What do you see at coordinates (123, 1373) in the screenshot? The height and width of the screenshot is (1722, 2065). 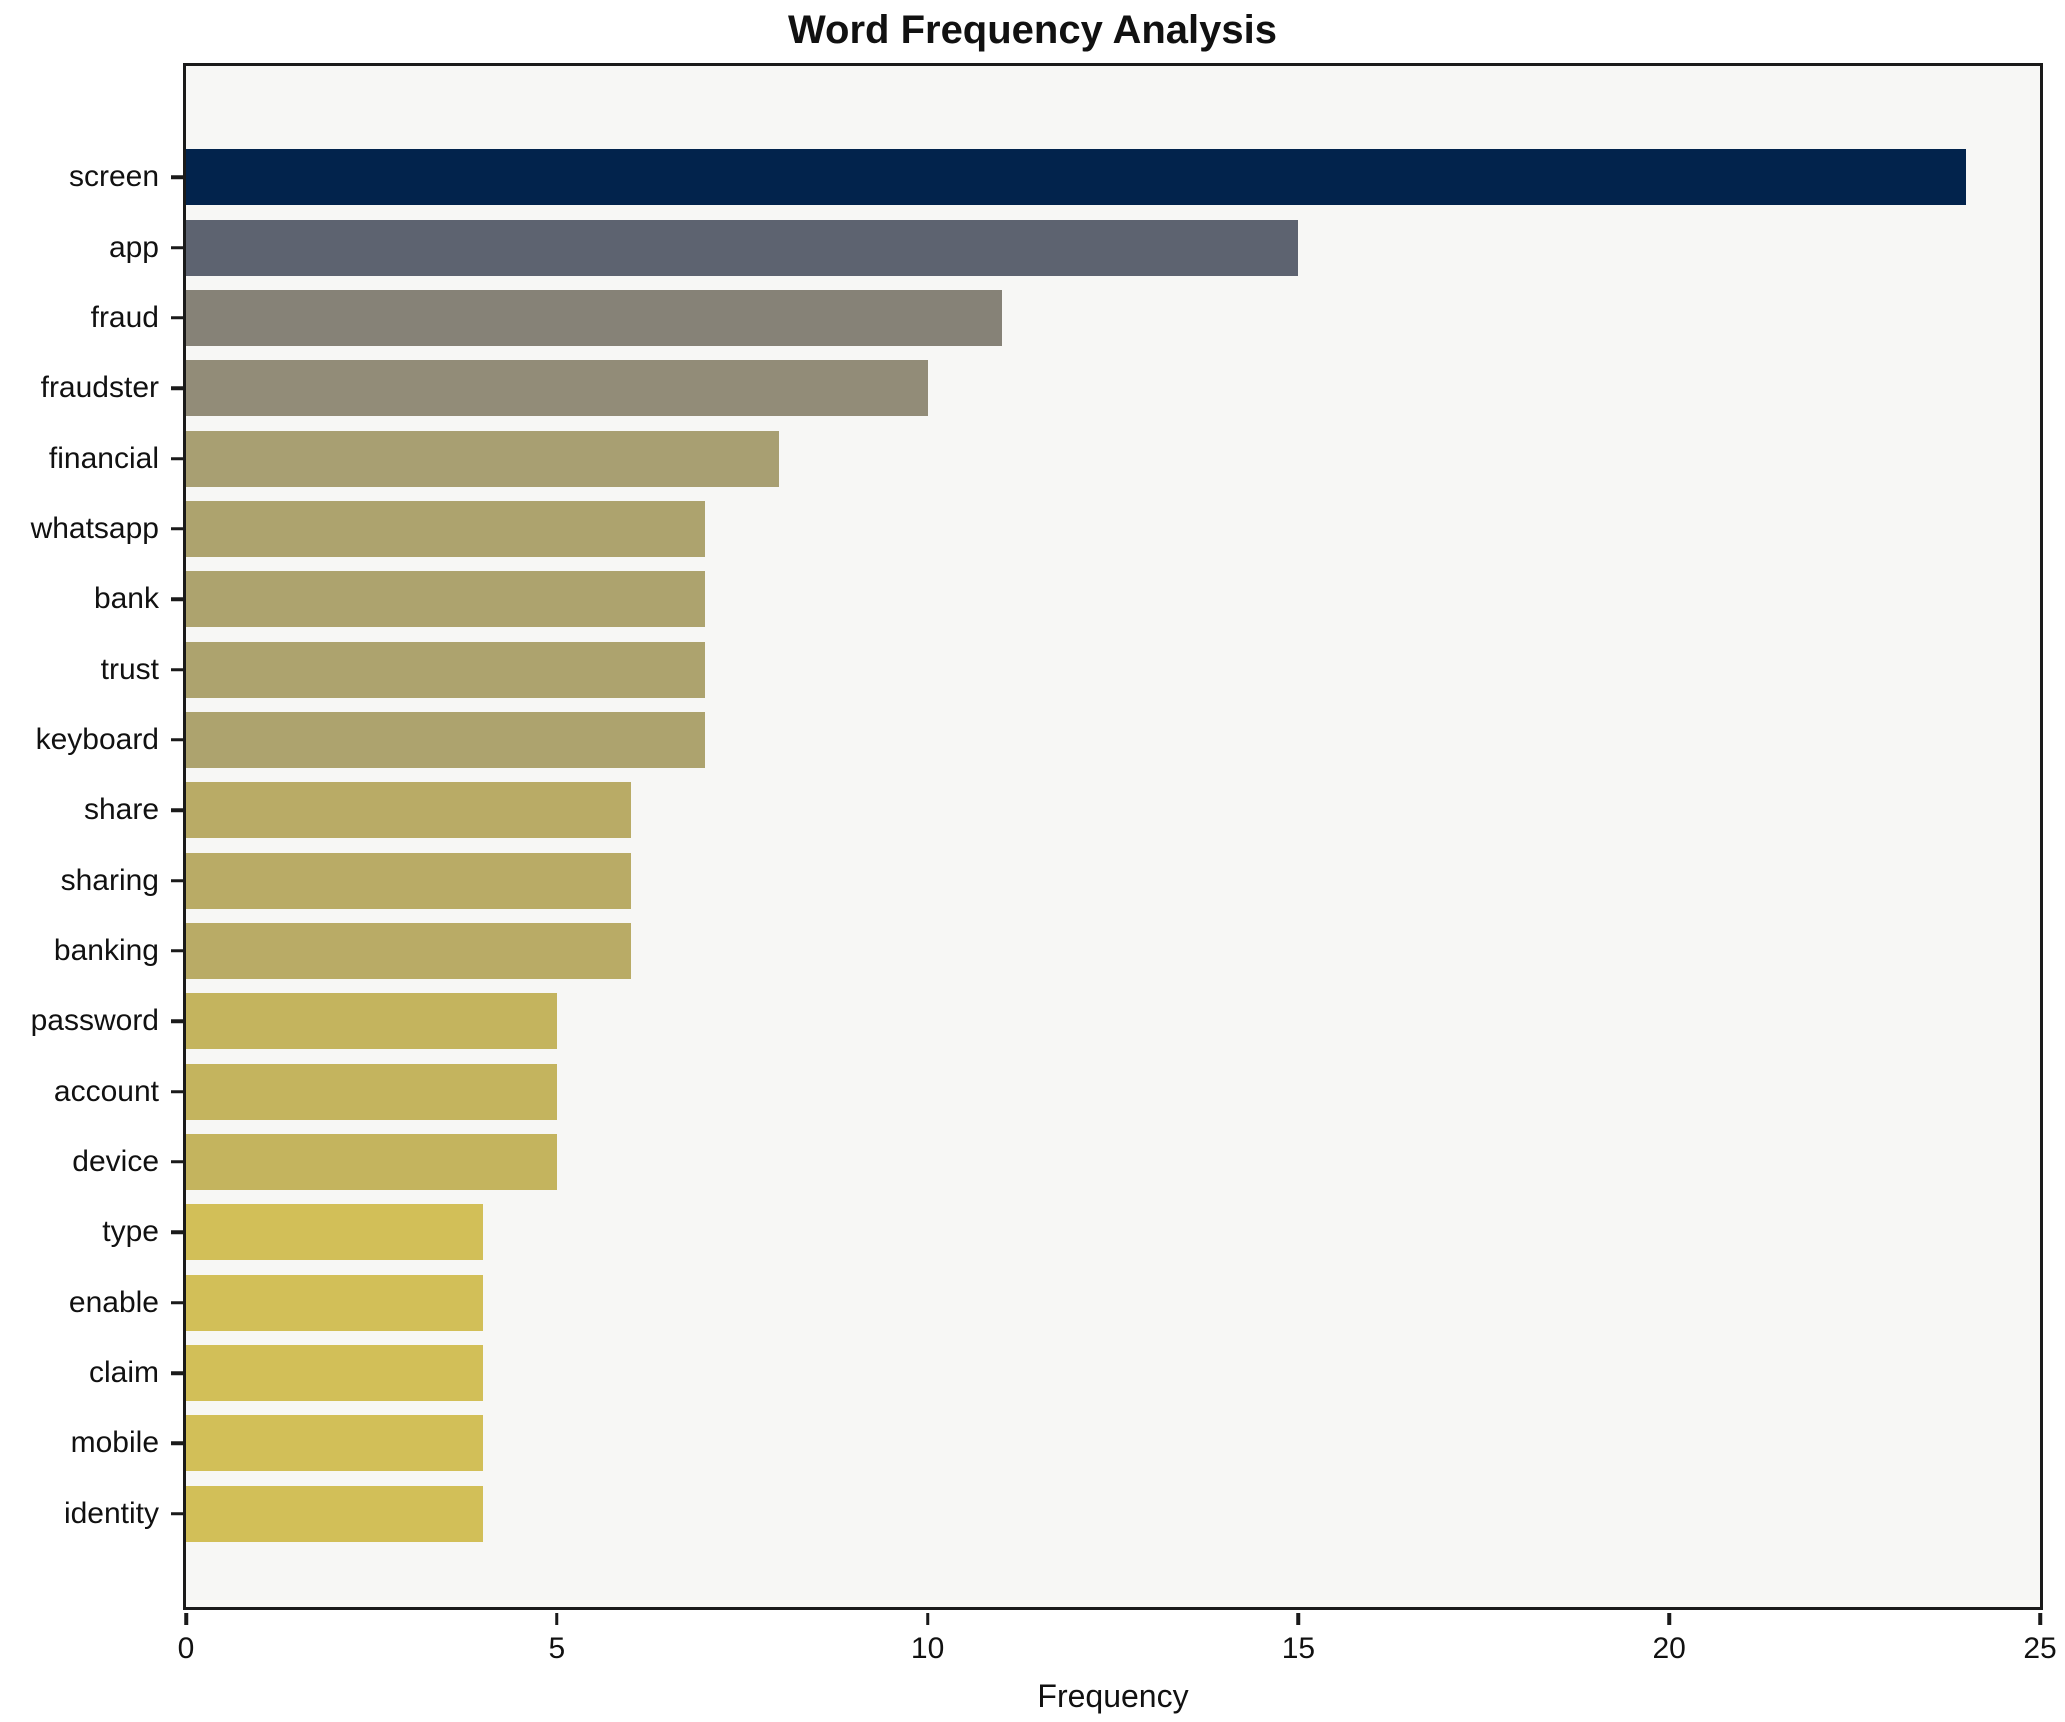 I see `category-label: claim` at bounding box center [123, 1373].